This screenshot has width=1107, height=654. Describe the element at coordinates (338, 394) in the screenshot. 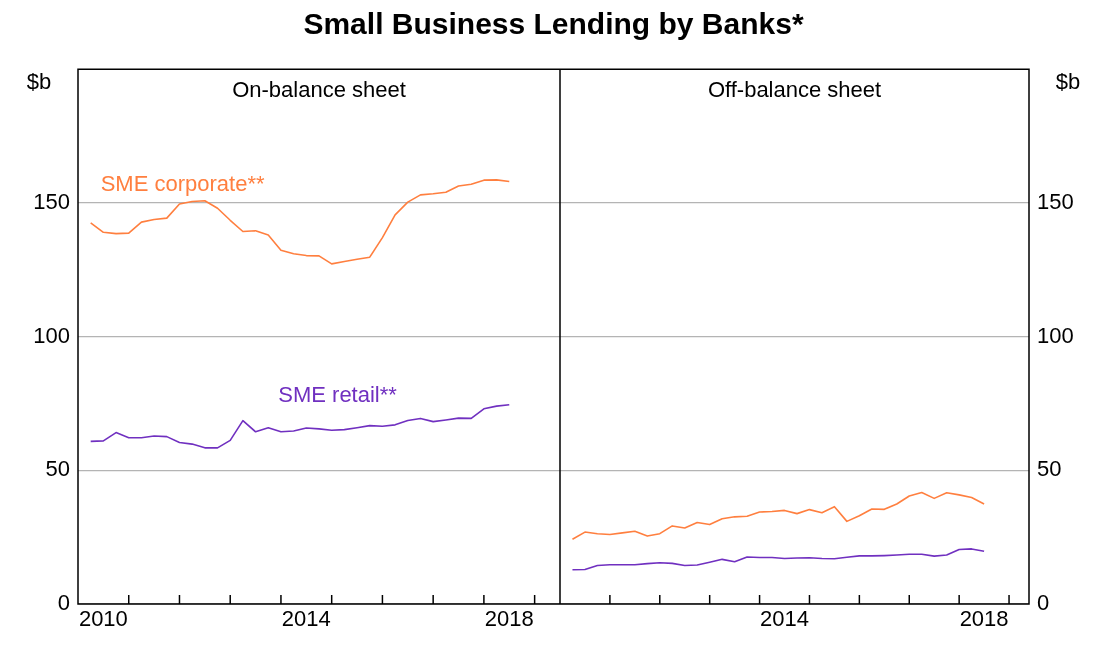

I see `series-label: SME retail**` at that location.